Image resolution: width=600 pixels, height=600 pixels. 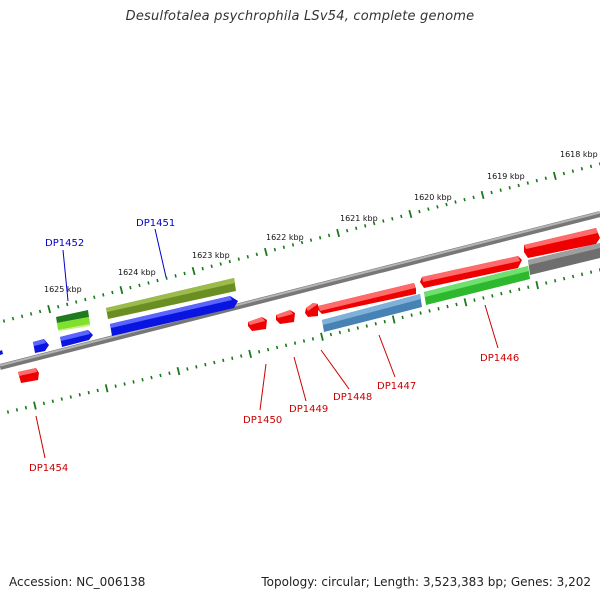 What do you see at coordinates (285, 237) in the screenshot?
I see `scale-label-1622: 1622 kbp` at bounding box center [285, 237].